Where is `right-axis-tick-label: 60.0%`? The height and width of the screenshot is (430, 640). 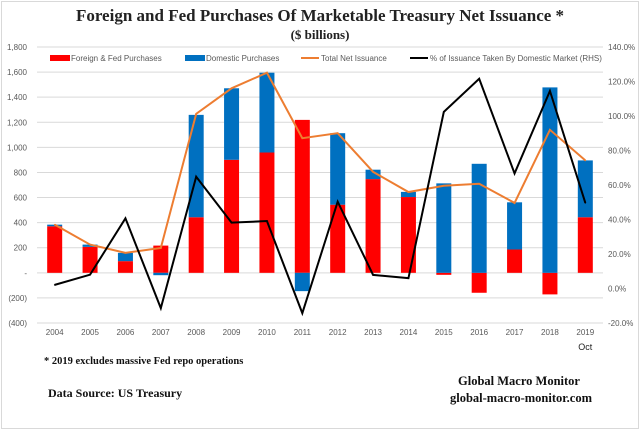
right-axis-tick-label: 60.0% is located at coordinates (619, 185).